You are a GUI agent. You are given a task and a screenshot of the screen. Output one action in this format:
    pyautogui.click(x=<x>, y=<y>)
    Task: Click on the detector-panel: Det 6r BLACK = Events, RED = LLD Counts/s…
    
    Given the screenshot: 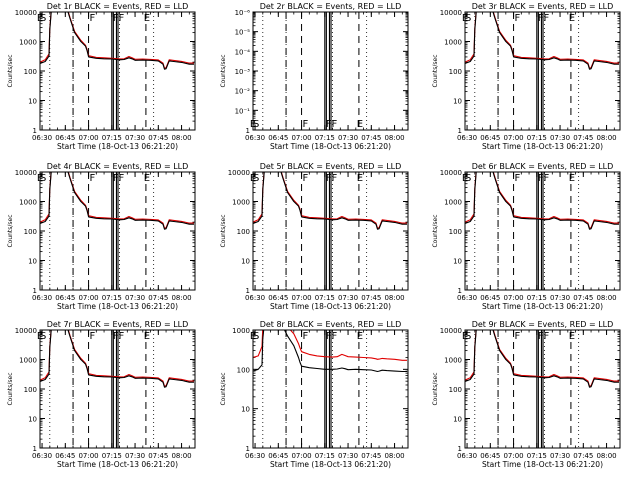 What is the action you would take?
    pyautogui.click(x=526, y=236)
    